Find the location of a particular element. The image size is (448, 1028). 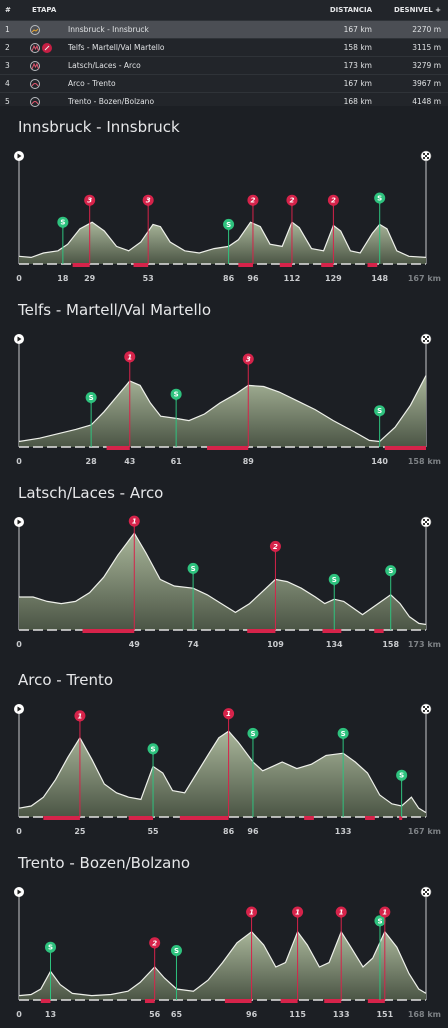

total-distance-label: 168 km is located at coordinates (424, 1014).